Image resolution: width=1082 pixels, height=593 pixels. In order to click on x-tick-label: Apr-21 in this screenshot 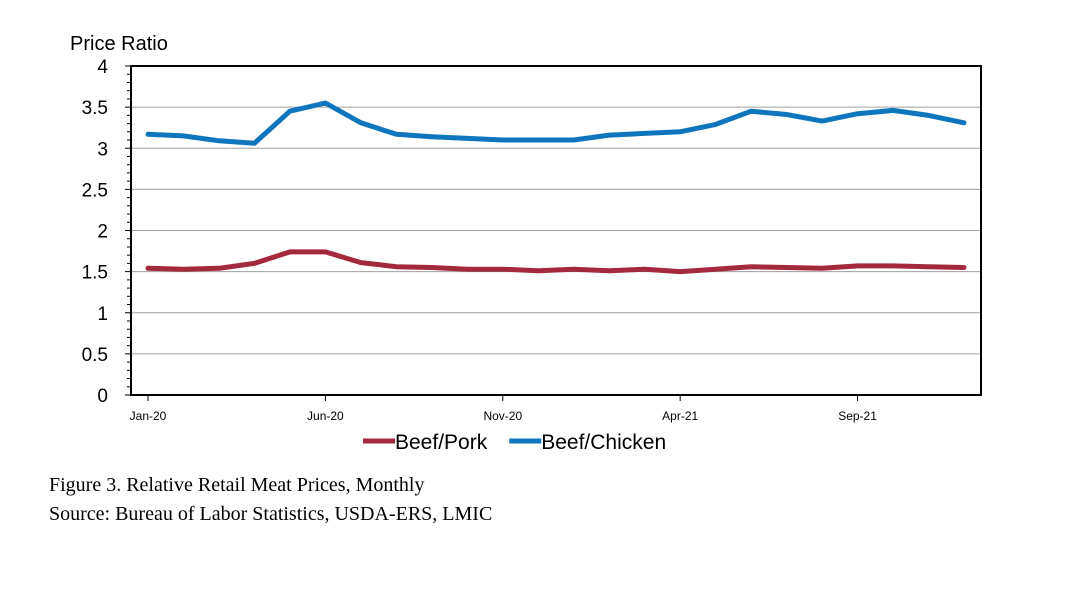, I will do `click(680, 416)`.